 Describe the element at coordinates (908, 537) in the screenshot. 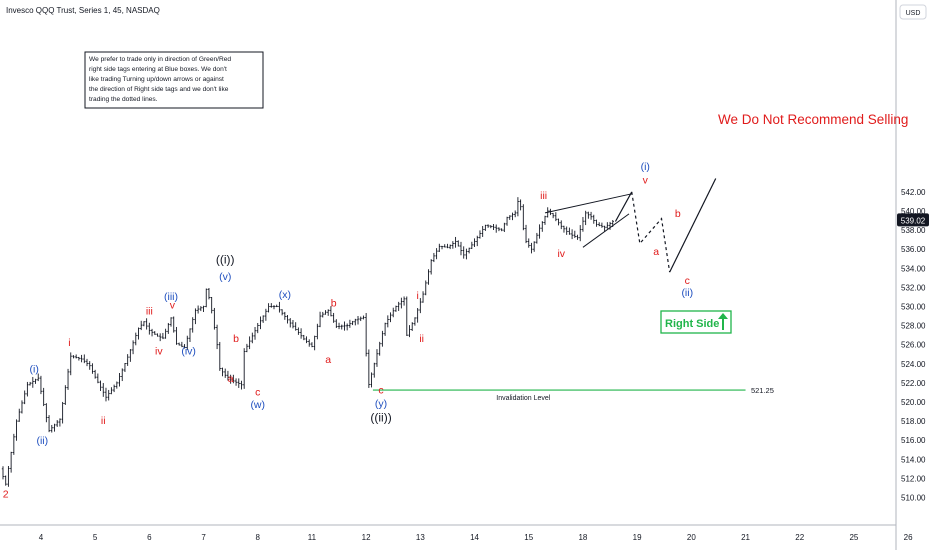

I see `x-tick-label: 26` at that location.